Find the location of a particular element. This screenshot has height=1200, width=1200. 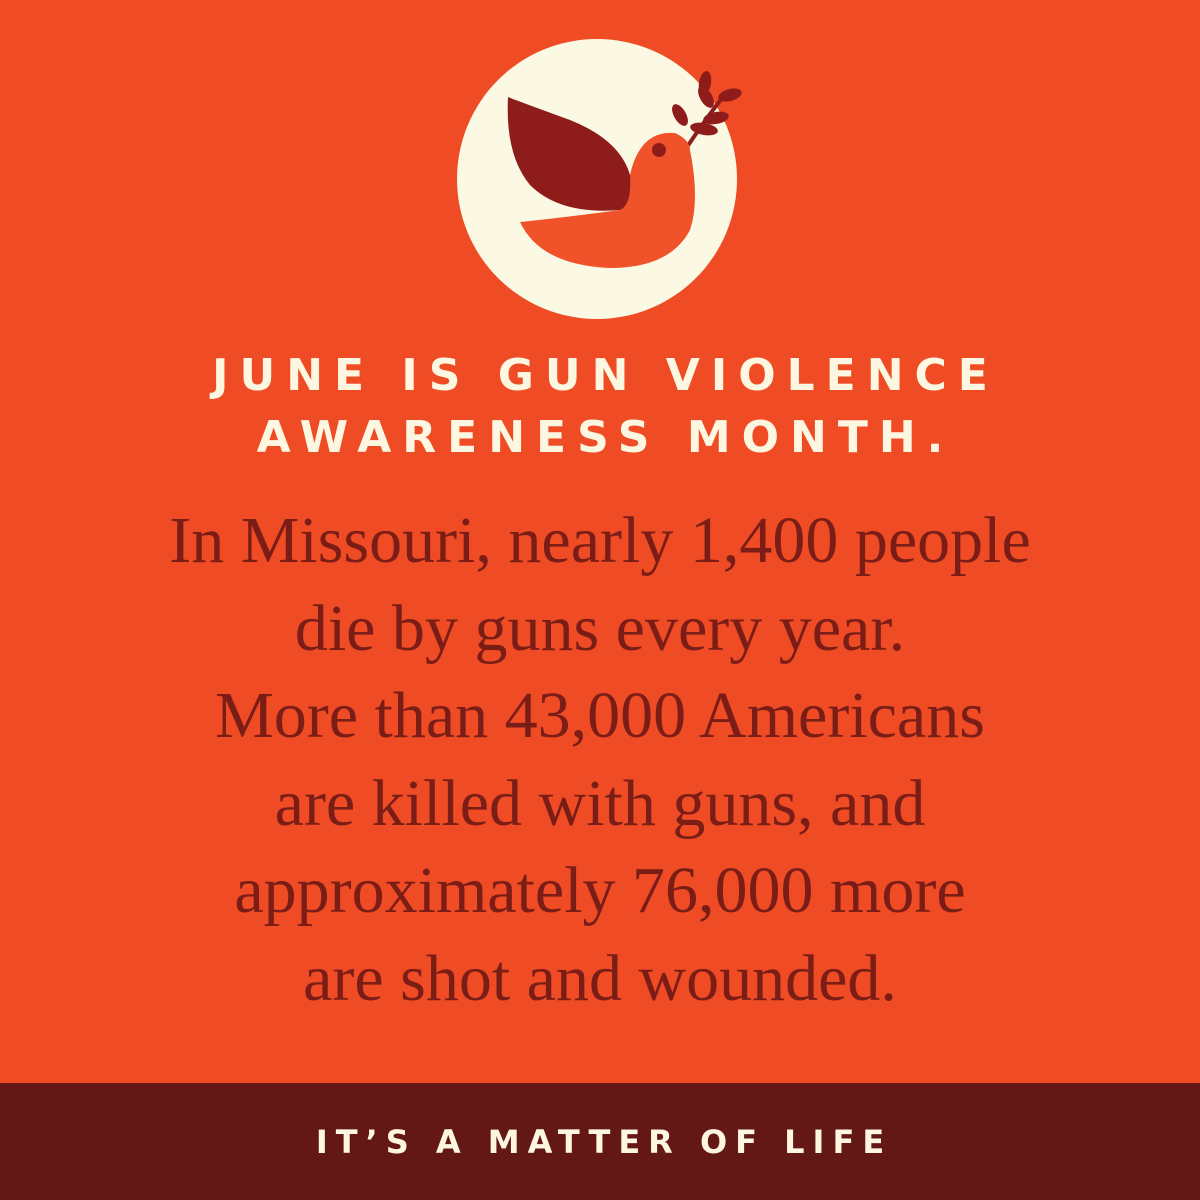

footer-banner: IT’S A MATTER OF LIFE is located at coordinates (600, 1141).